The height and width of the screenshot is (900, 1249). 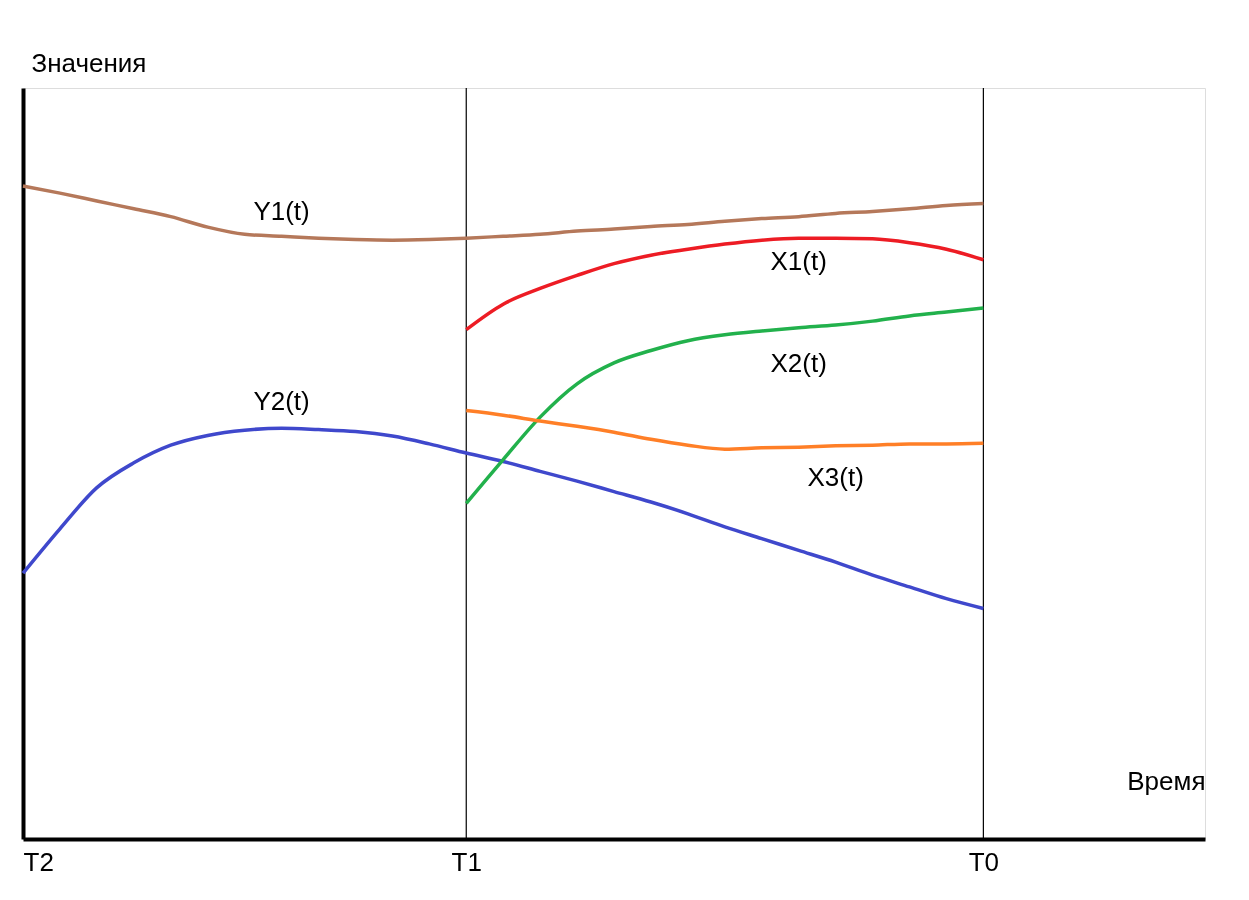 I want to click on x-tick-label: T0, so click(x=984, y=861).